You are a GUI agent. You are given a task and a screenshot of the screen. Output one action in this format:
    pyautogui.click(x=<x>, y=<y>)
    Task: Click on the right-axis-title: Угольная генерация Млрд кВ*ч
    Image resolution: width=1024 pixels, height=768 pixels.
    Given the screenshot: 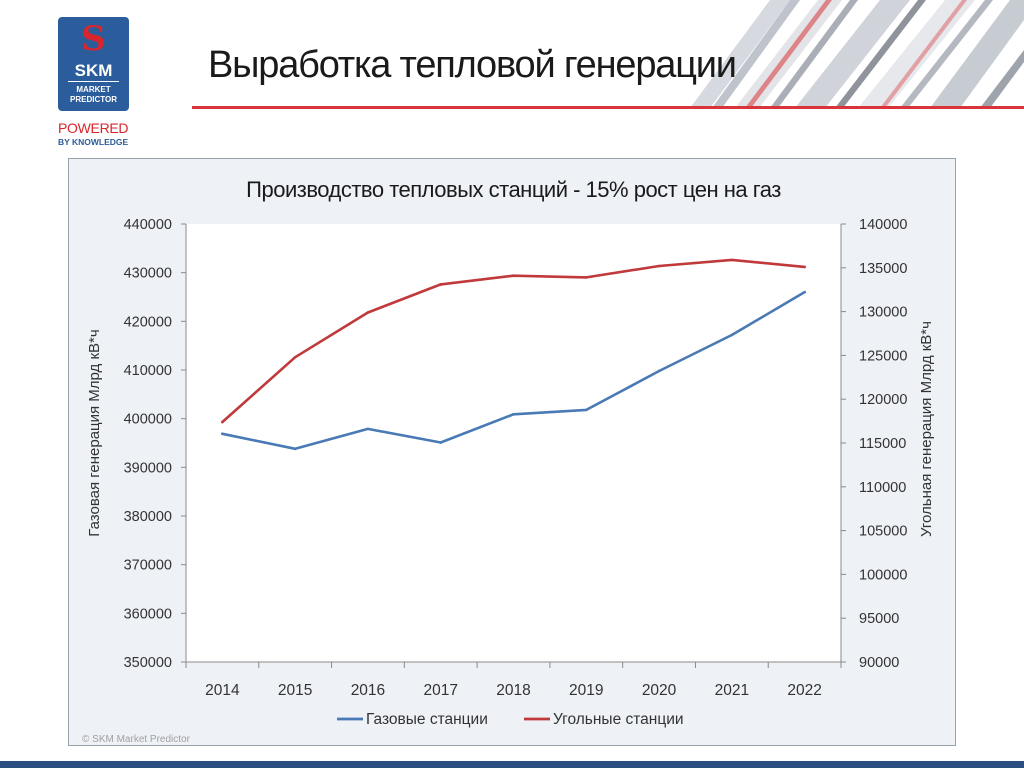 What is the action you would take?
    pyautogui.click(x=926, y=429)
    